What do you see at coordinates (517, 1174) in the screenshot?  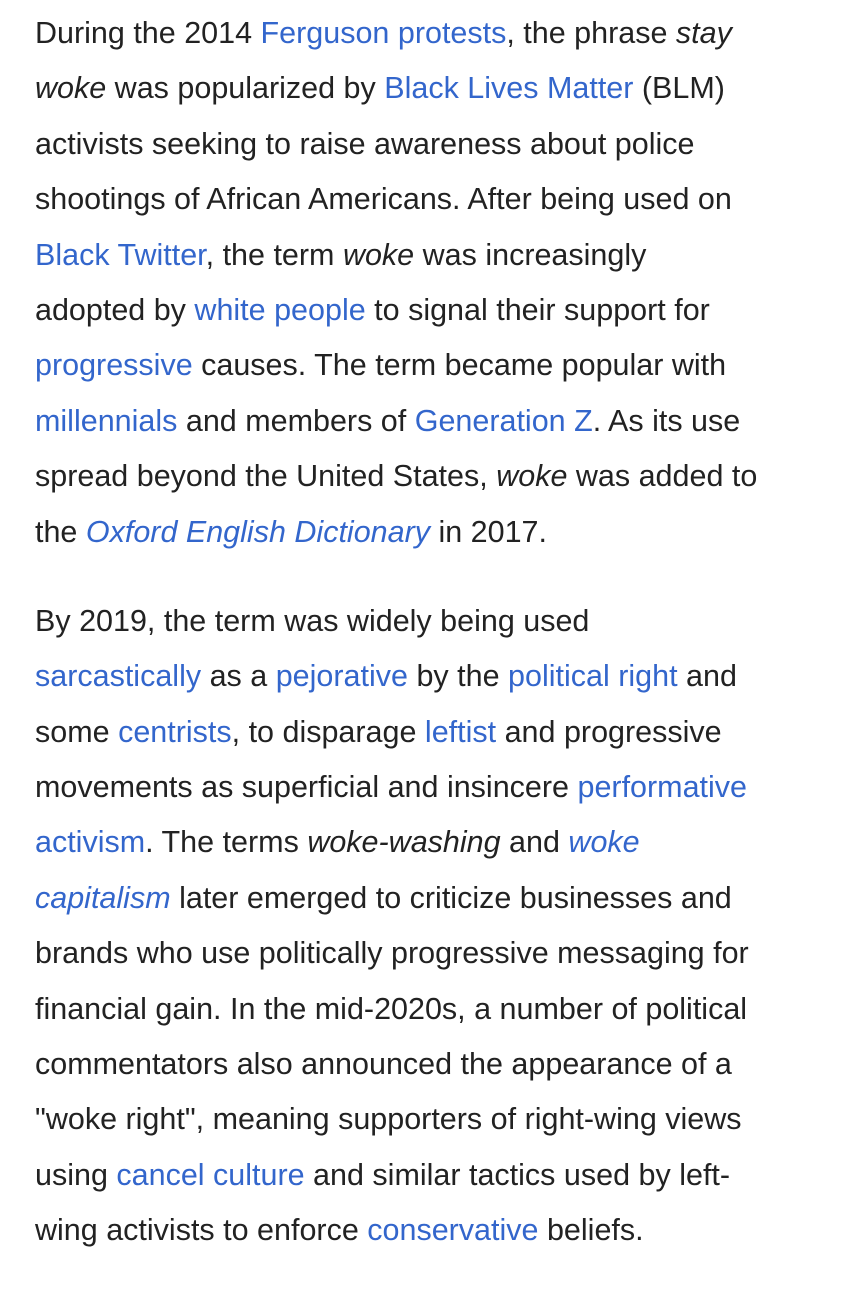 I see `text: and similar tactics used by left-` at bounding box center [517, 1174].